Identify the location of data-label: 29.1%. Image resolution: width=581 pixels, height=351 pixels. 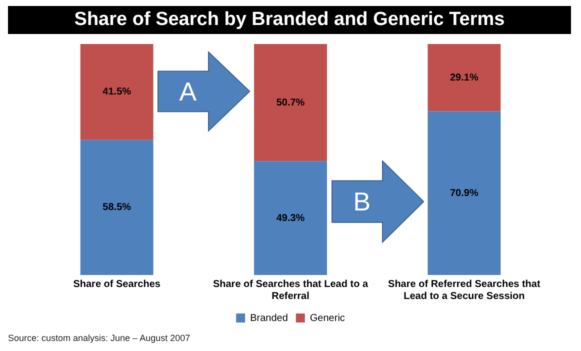
(464, 78).